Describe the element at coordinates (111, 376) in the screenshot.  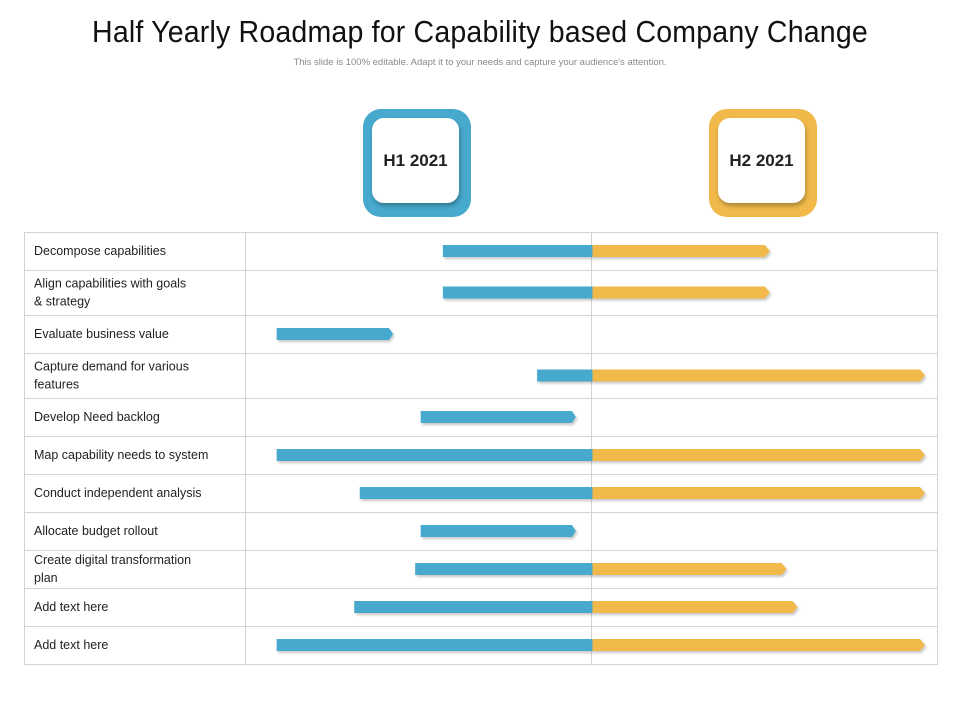
I see `task-label: Capture demand for various features` at that location.